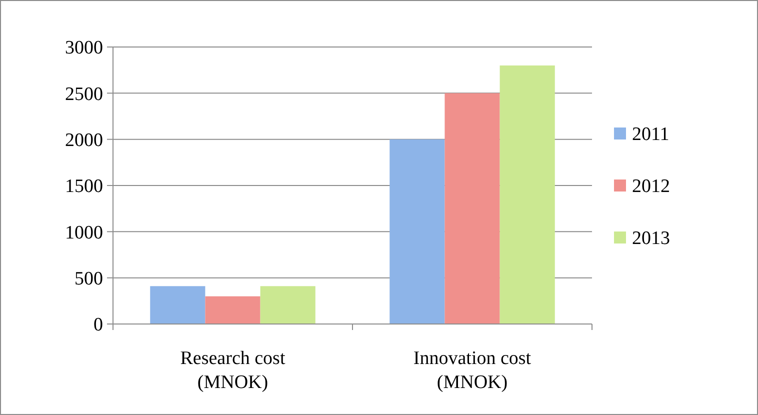 This screenshot has height=415, width=758. Describe the element at coordinates (84, 140) in the screenshot. I see `y-tick-label: 2000` at that location.